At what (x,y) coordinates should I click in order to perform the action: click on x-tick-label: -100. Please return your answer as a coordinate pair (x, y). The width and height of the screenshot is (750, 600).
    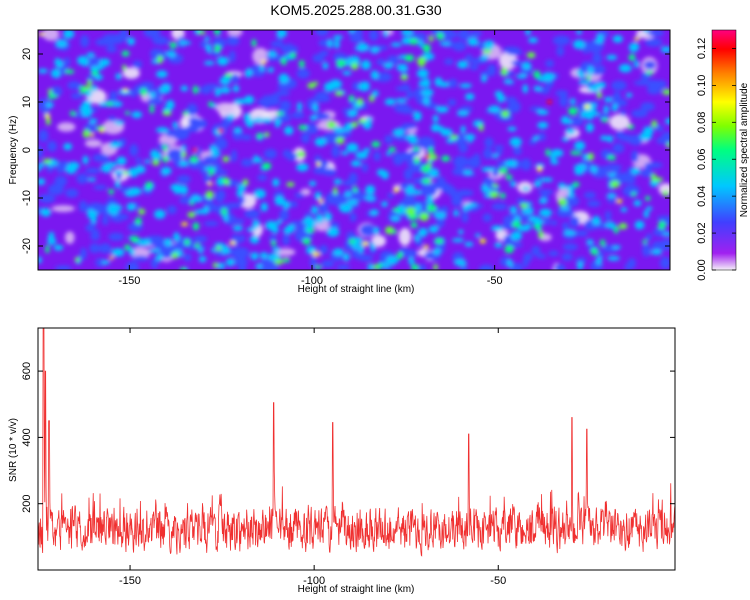
    Looking at the image, I should click on (314, 581).